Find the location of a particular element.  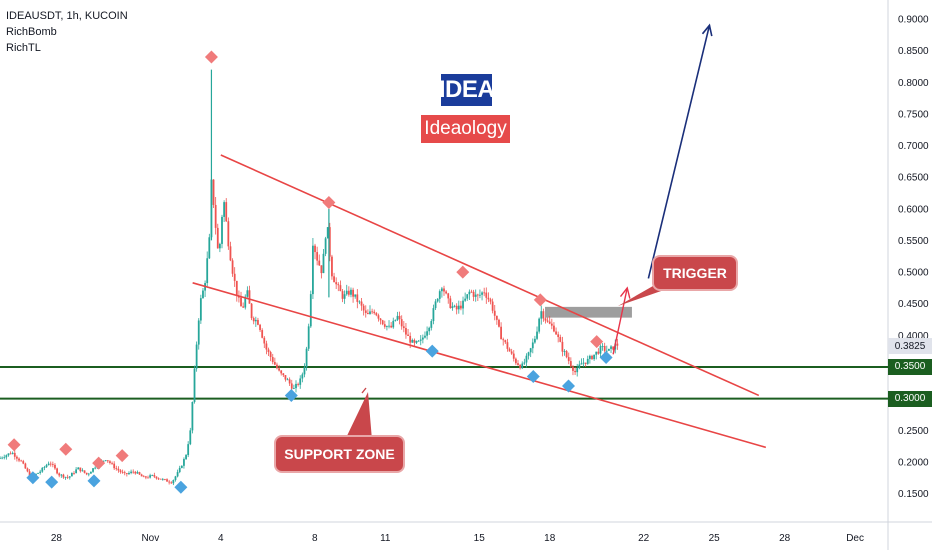

time-tick-label: Nov is located at coordinates (150, 538).